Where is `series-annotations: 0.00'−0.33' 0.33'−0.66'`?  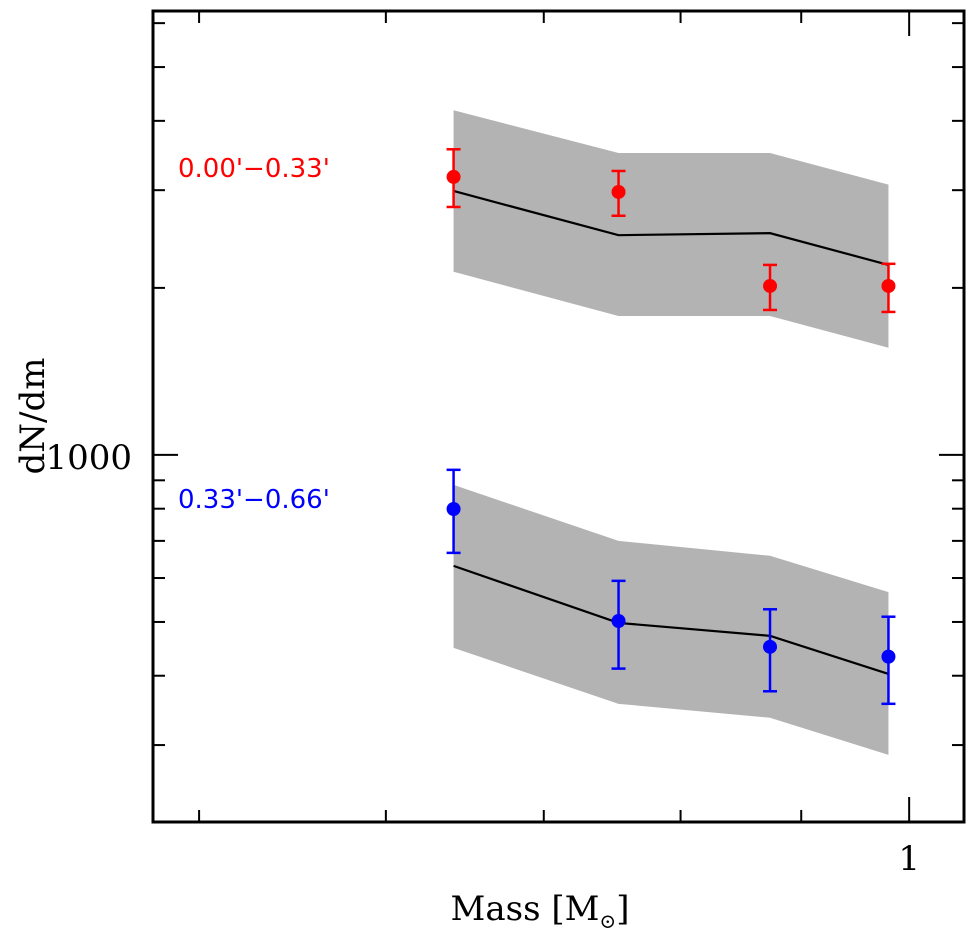
series-annotations: 0.00'−0.33' 0.33'−0.66' is located at coordinates (254, 334).